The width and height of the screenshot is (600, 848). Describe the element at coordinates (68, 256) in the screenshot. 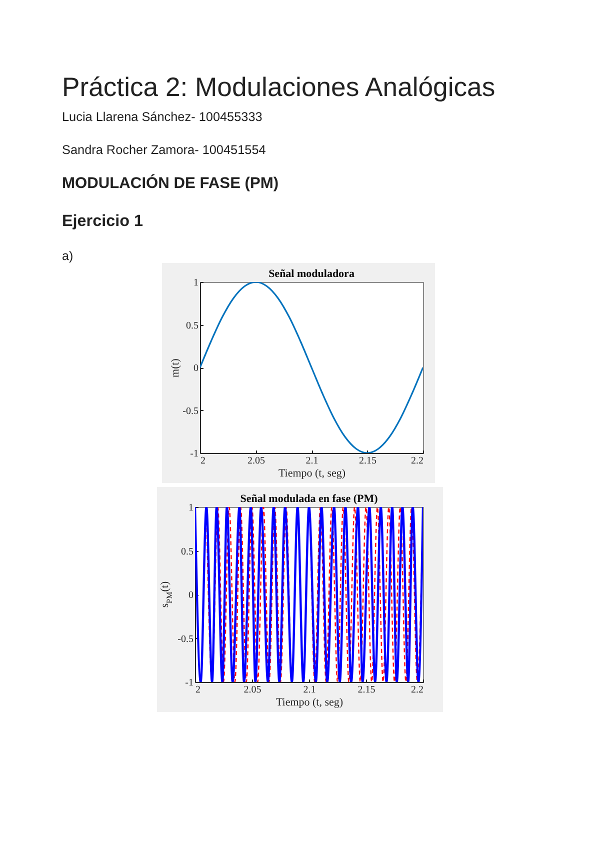

I see `text: a)` at that location.